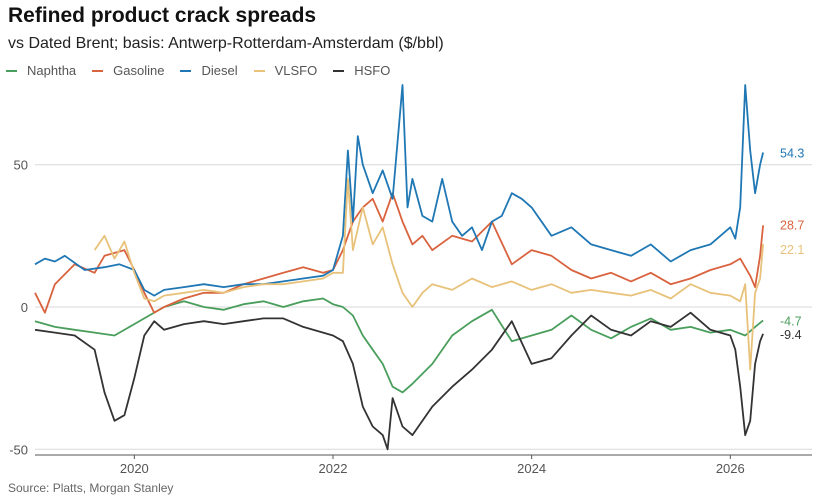  Describe the element at coordinates (730, 468) in the screenshot. I see `x-tick-label: 2026` at that location.